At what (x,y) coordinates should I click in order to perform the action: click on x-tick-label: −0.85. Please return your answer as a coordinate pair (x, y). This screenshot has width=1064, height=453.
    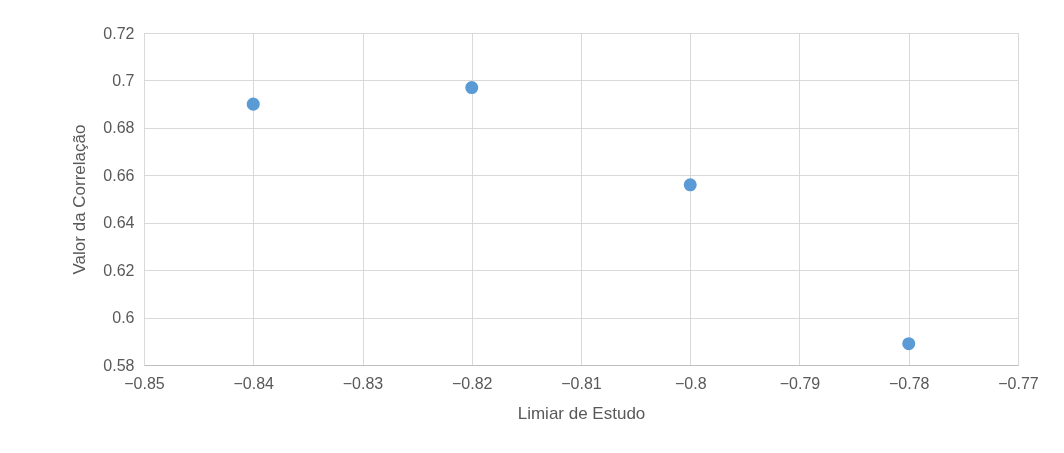
    Looking at the image, I should click on (144, 383).